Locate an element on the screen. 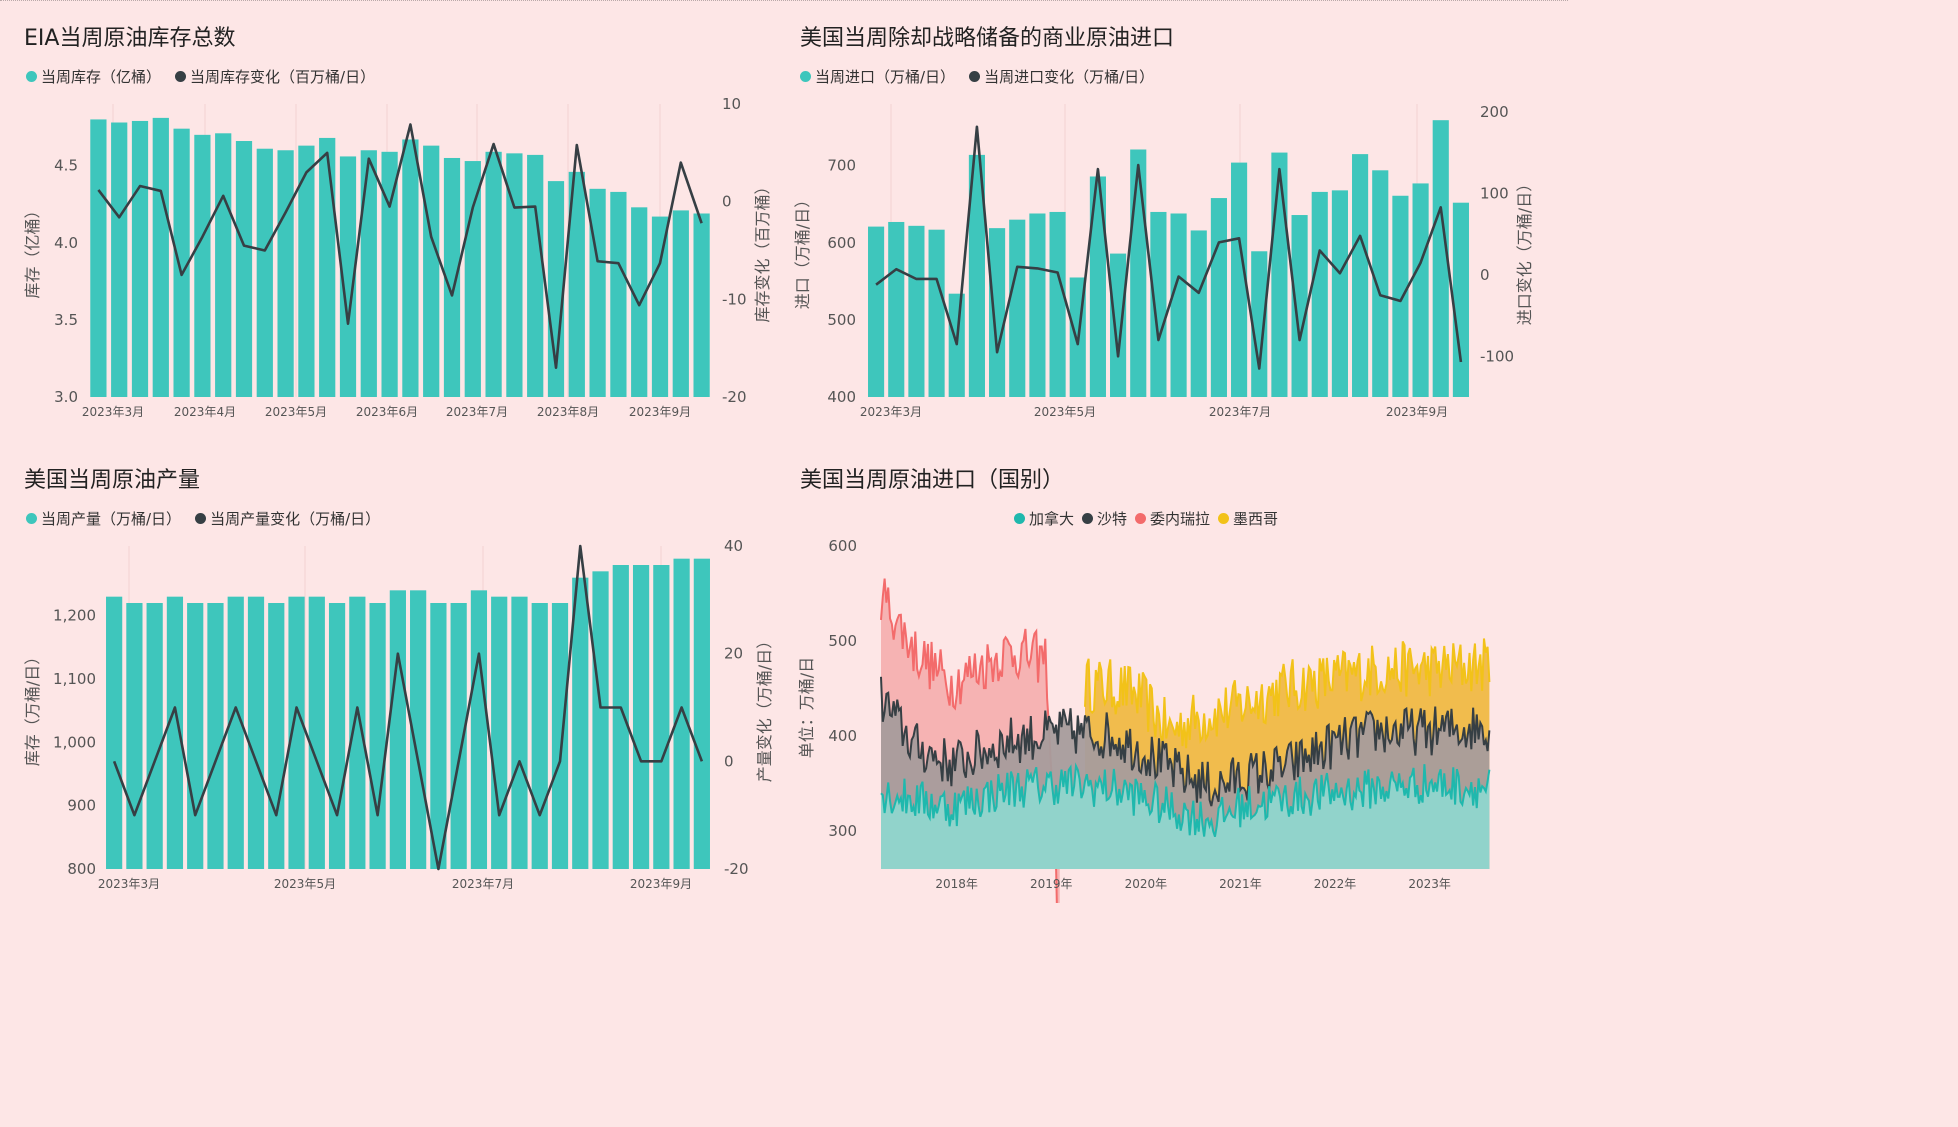 This screenshot has height=1127, width=1958. y-axis-label: 库存（亿桶） is located at coordinates (32, 250).